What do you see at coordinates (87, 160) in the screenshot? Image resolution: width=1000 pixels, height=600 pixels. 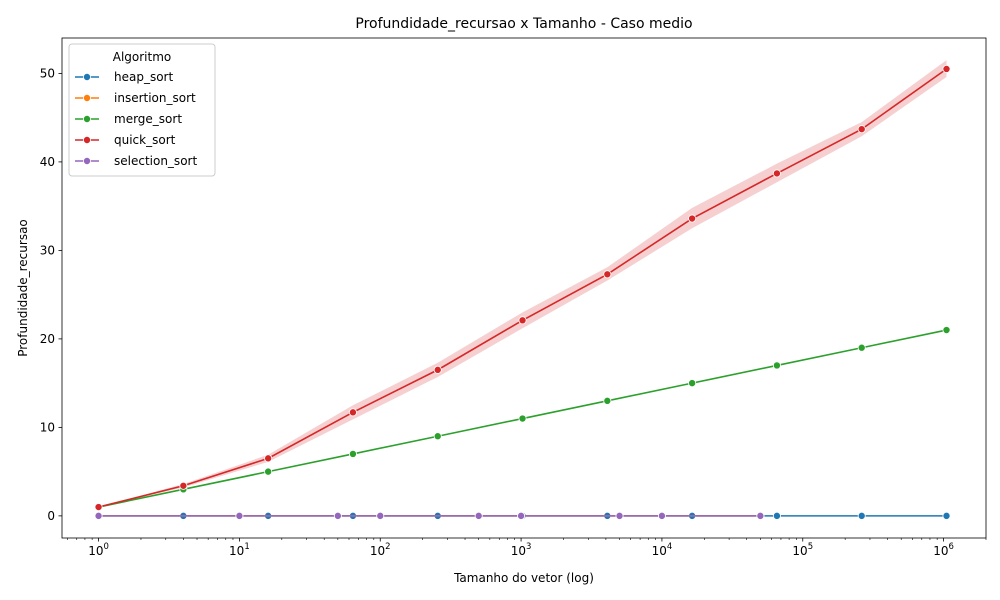 I see `legend-marker-selection_sort` at bounding box center [87, 160].